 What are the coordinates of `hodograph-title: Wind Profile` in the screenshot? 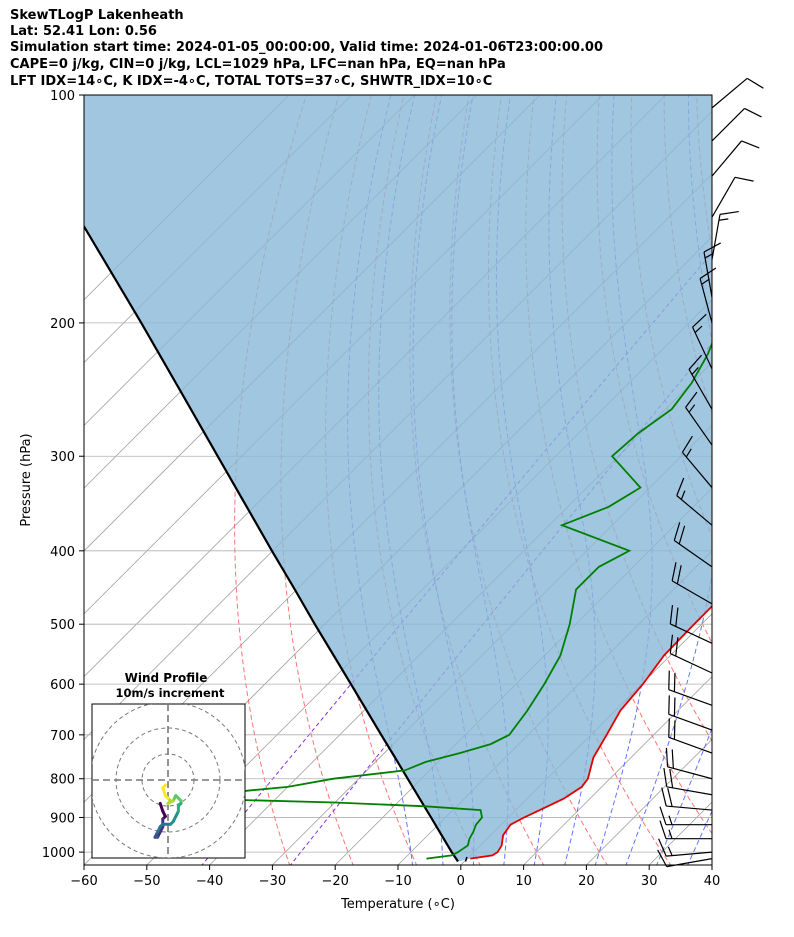 It's located at (166, 678).